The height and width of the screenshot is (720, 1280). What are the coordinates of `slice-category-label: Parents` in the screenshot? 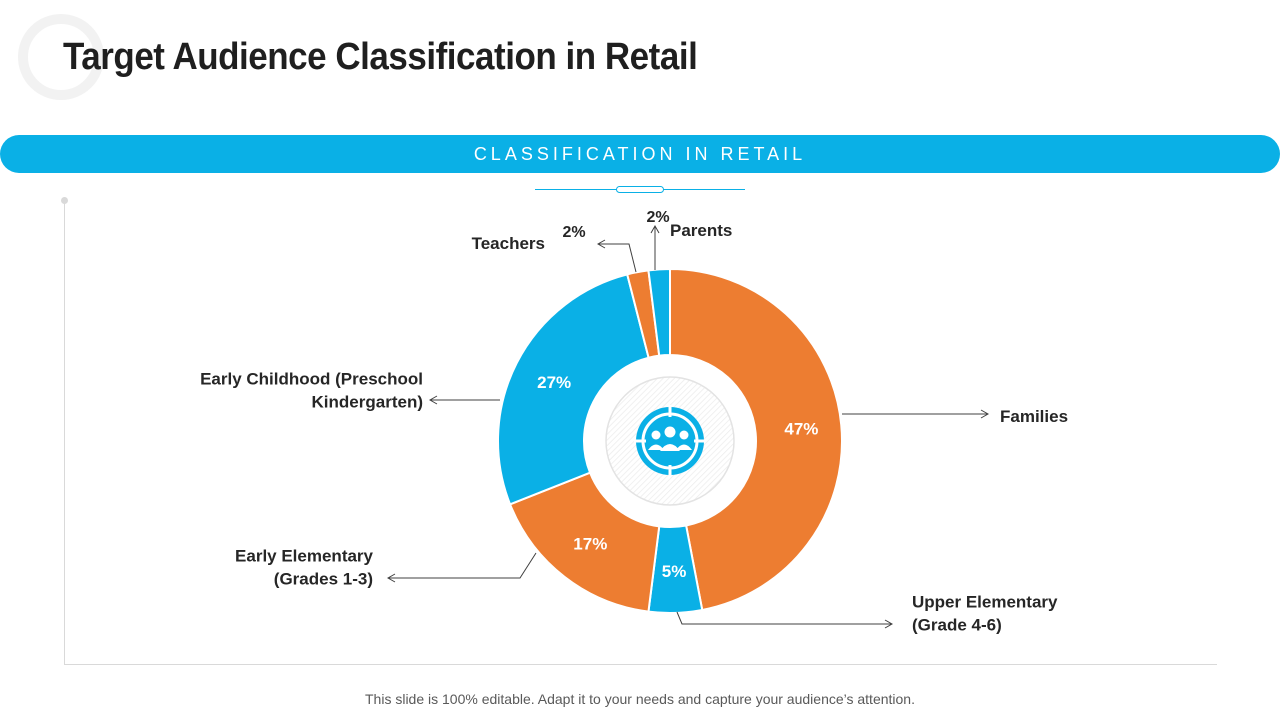 It's located at (701, 230).